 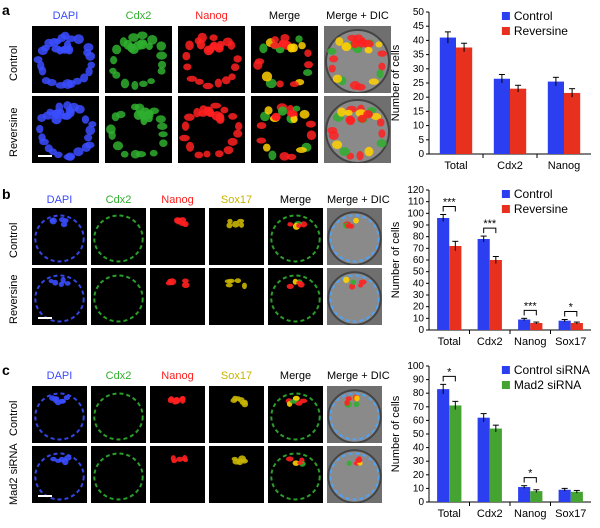 I want to click on y-tick-label: 15, so click(x=419, y=111).